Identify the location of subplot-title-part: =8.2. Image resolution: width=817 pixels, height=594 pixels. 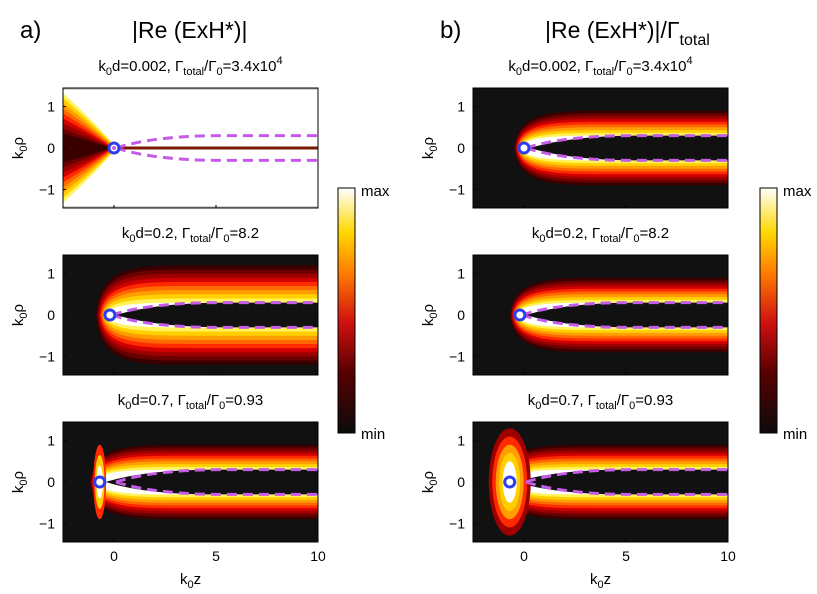
(654, 233).